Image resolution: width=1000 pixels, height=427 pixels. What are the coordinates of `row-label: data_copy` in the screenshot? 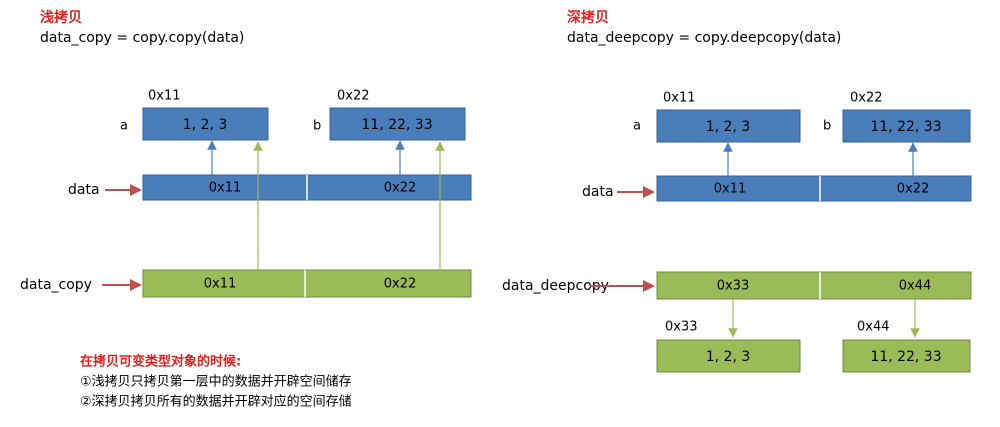 It's located at (56, 285).